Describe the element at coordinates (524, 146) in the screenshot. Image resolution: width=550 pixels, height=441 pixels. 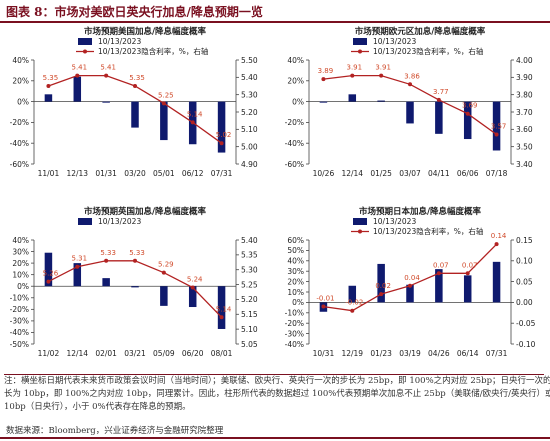
I see `right-axis-tick-label: 3.50` at that location.